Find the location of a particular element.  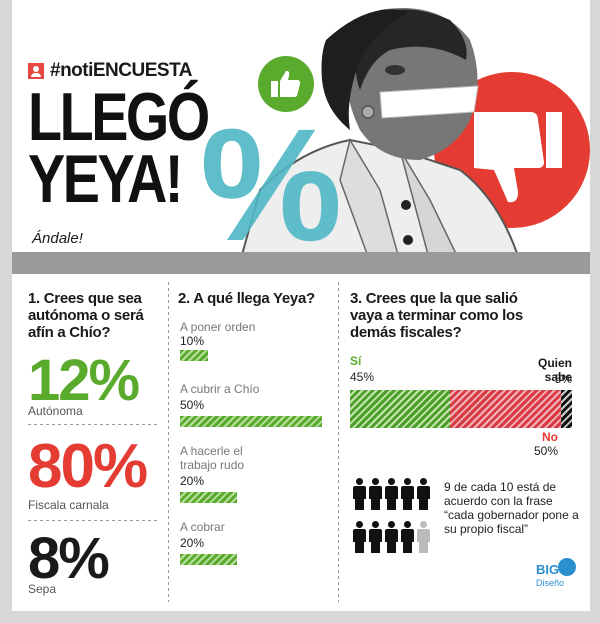

q2-option-label: A poner orden is located at coordinates (218, 327).